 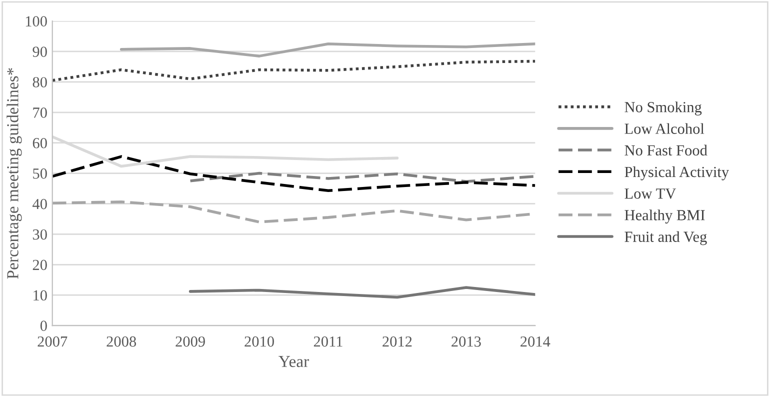 What do you see at coordinates (39, 51) in the screenshot?
I see `y-tick-label: 90` at bounding box center [39, 51].